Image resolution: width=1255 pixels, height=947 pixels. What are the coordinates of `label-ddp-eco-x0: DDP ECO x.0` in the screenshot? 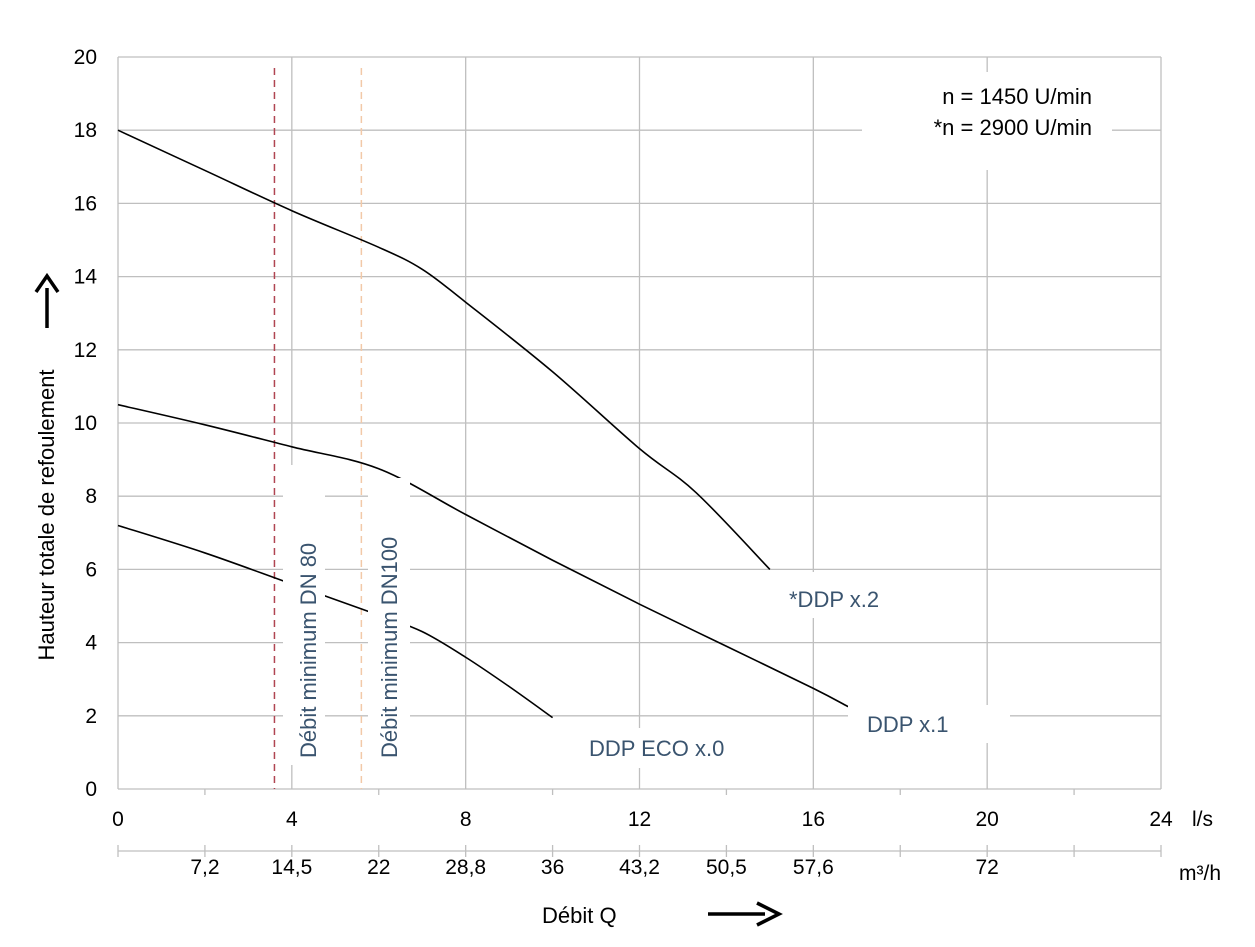 It's located at (656, 748).